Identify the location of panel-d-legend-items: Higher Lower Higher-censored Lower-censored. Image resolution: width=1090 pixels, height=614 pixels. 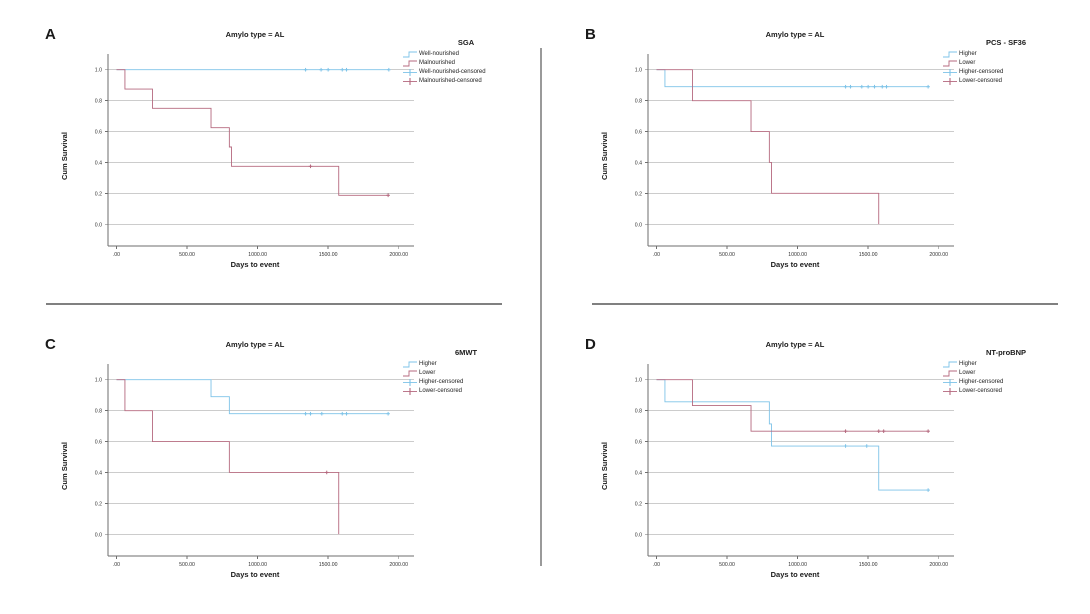
(1006, 378).